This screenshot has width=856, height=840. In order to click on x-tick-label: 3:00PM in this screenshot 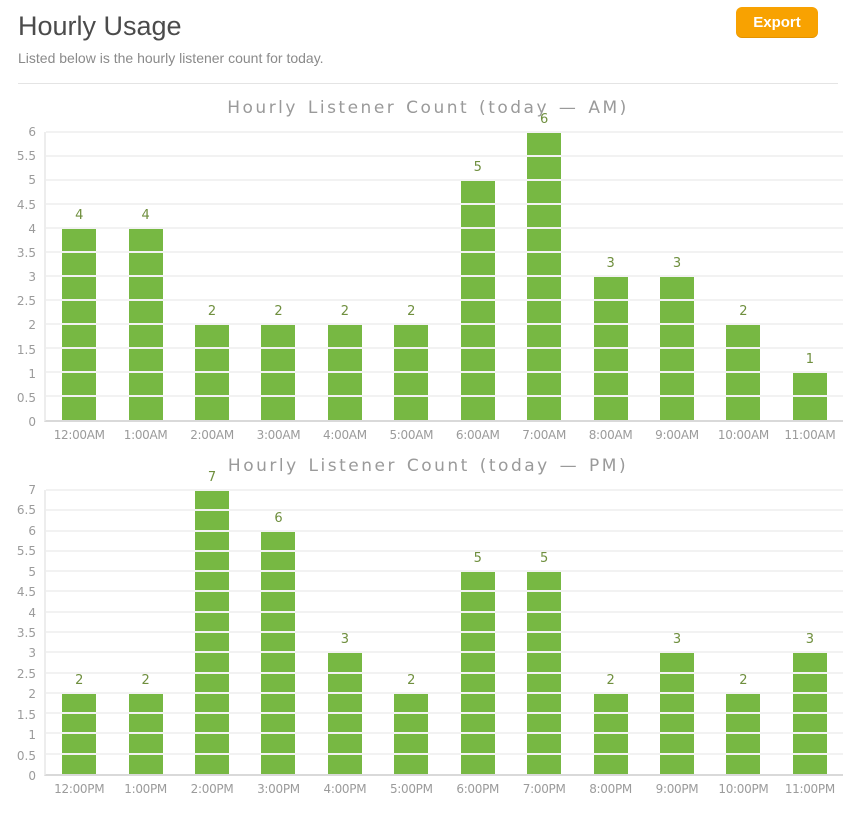, I will do `click(278, 789)`.